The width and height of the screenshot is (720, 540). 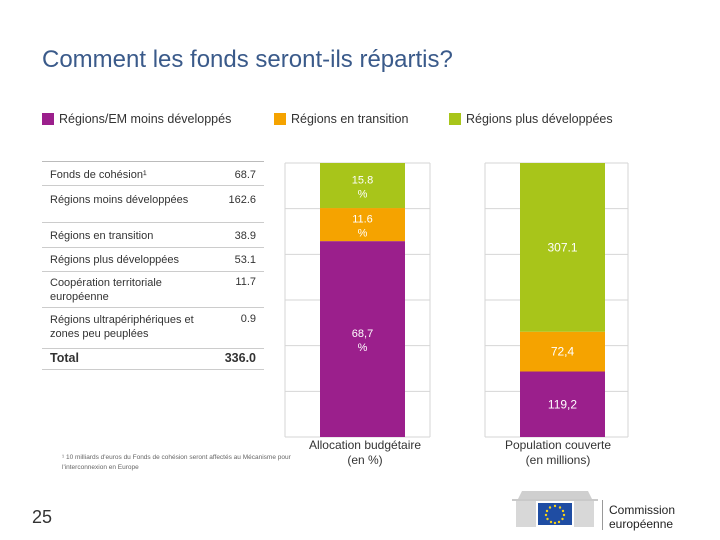 I want to click on row-value: 336.0, so click(x=240, y=358).